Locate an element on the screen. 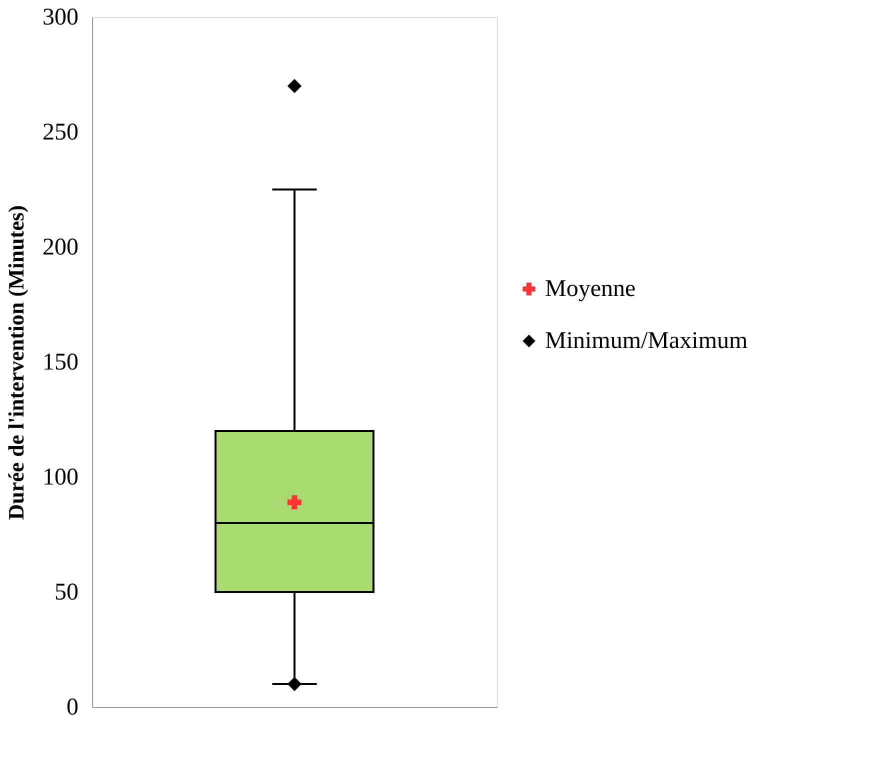 Image resolution: width=896 pixels, height=758 pixels. y-axis-title: Durée de l'intervention (Minutes) is located at coordinates (16, 362).